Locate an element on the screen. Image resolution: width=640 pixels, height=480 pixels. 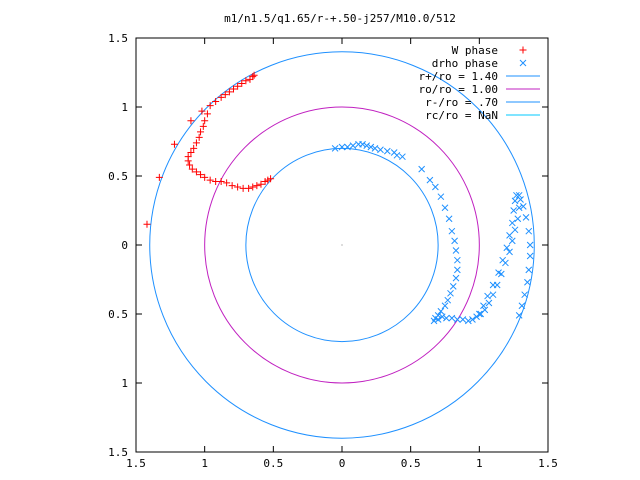
x-tick-label: 0 is located at coordinates (342, 463).